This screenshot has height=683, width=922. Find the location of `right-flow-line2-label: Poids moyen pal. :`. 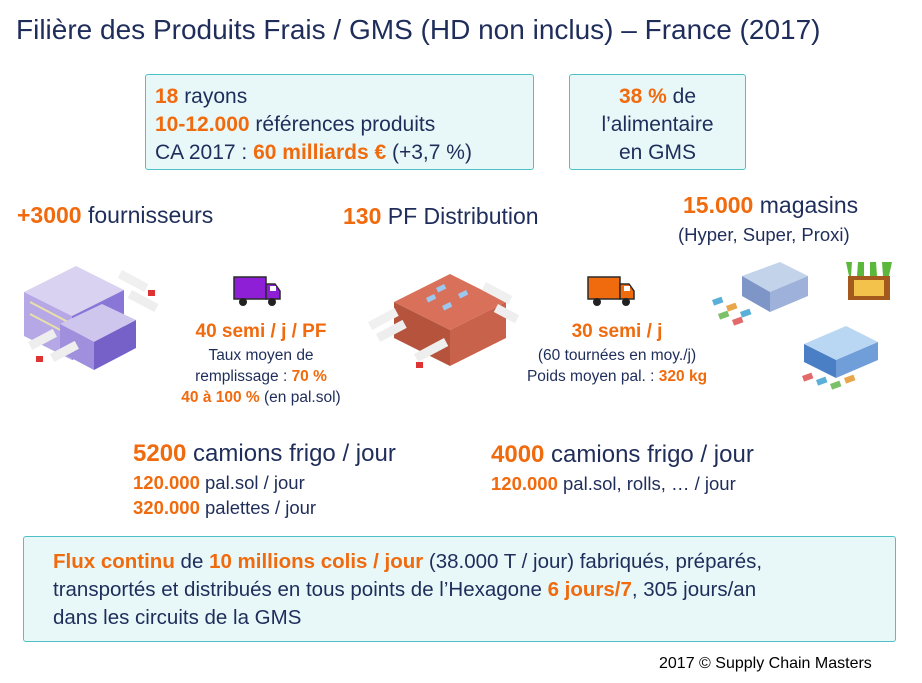

right-flow-line2-label: Poids moyen pal. : is located at coordinates (592, 376).